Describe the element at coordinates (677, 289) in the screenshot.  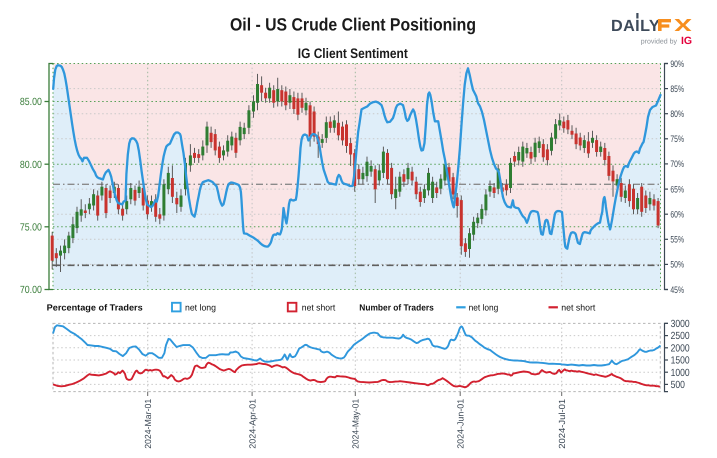
I see `svg-text: 45%` at that location.